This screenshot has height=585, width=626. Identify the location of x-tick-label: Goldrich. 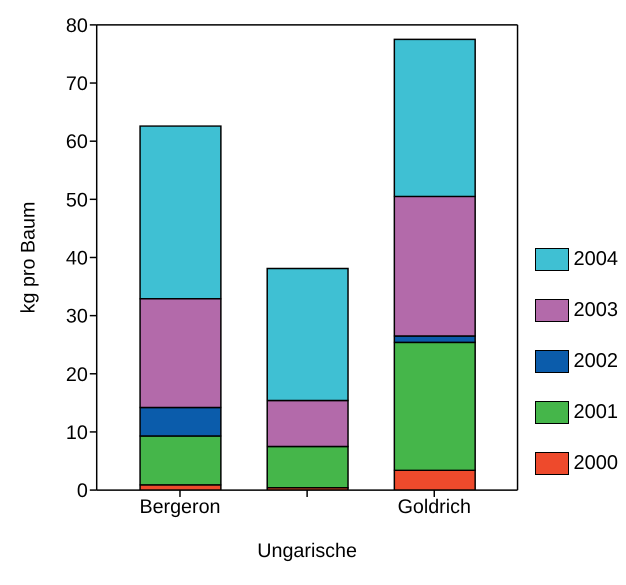
(434, 507).